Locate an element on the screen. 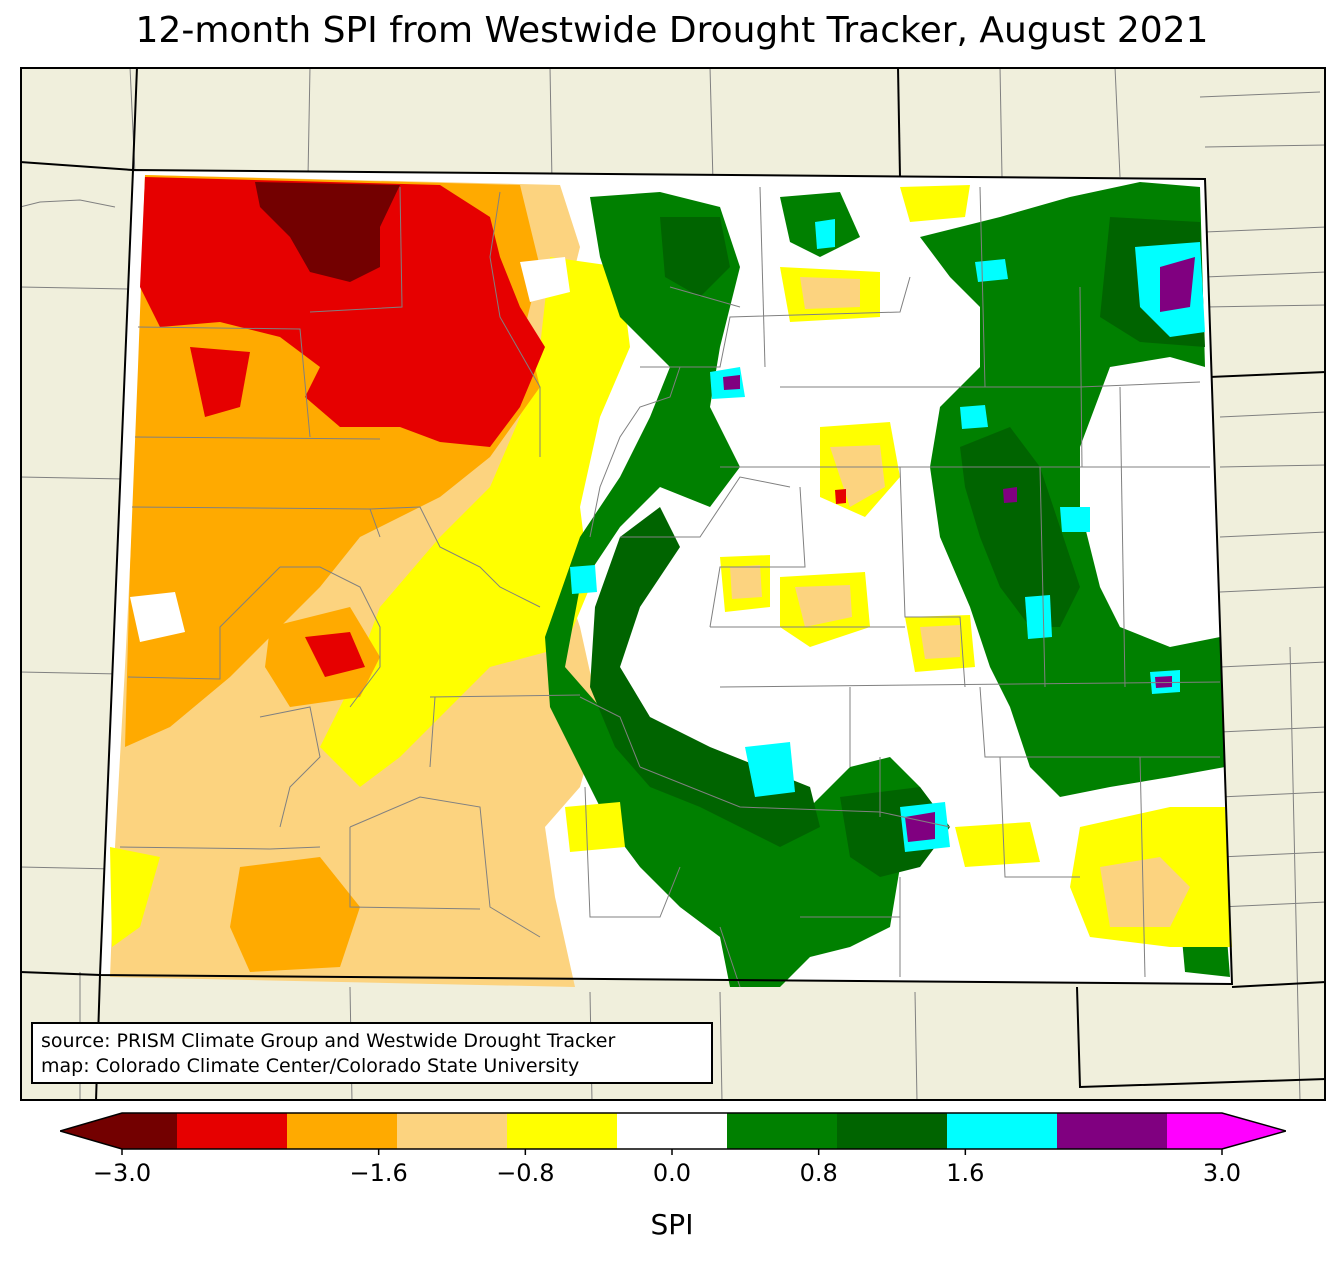 The height and width of the screenshot is (1262, 1344). spi-region-ffff00 is located at coordinates (475, 522).